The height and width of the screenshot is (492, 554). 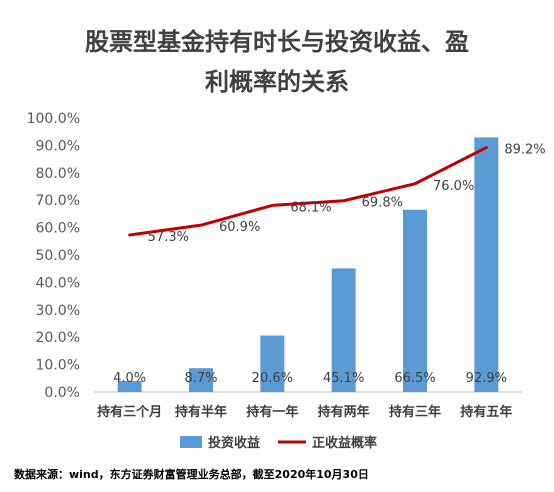 I want to click on chart-title-line-1: 股票型基金持有时长与投资收益、盈, so click(x=277, y=42).